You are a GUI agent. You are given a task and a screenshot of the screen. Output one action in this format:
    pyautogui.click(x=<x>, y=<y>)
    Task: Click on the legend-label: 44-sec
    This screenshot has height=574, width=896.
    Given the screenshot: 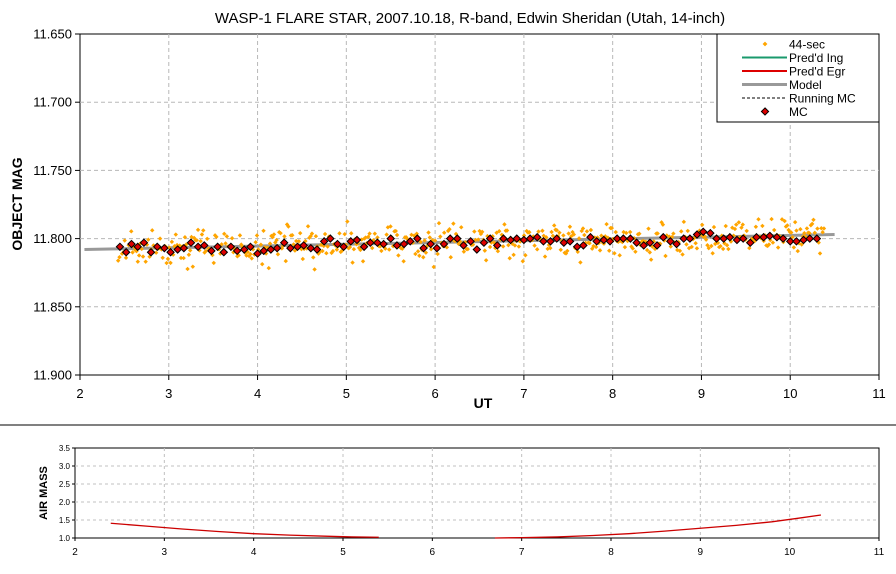 What is the action you would take?
    pyautogui.click(x=807, y=45)
    